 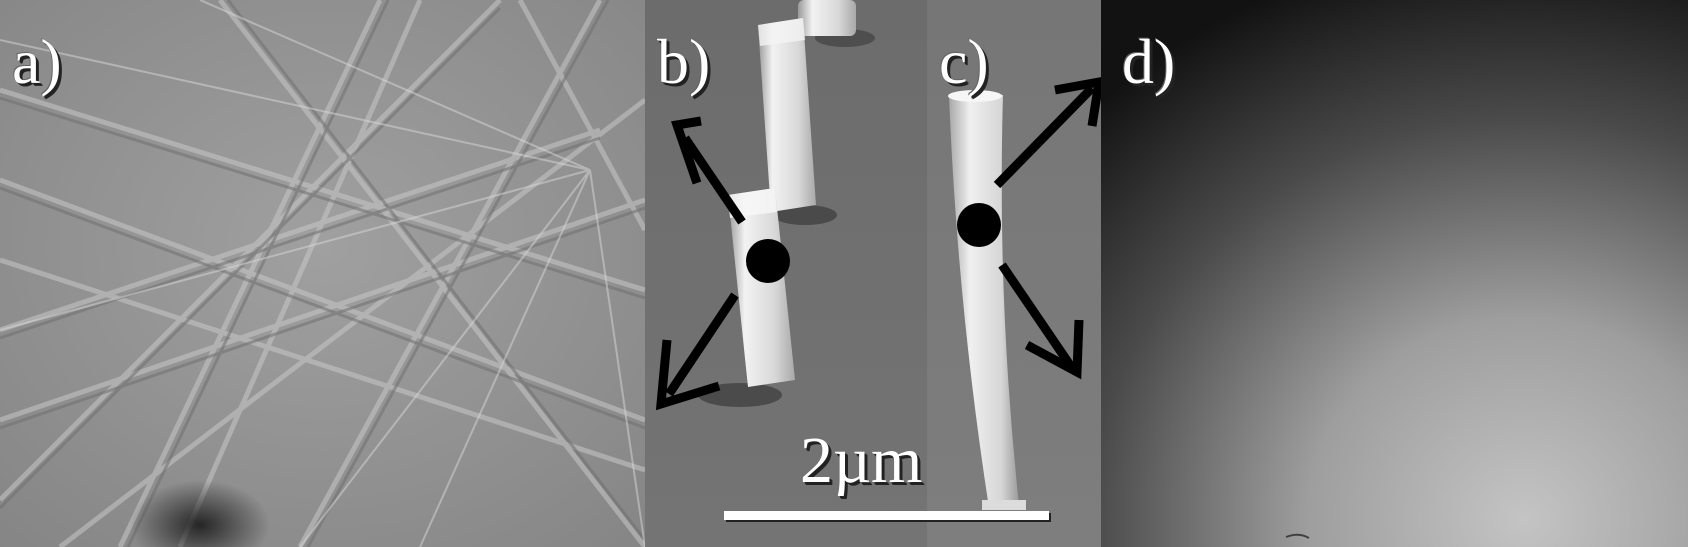 I want to click on panel-d-label: d), so click(x=1149, y=61).